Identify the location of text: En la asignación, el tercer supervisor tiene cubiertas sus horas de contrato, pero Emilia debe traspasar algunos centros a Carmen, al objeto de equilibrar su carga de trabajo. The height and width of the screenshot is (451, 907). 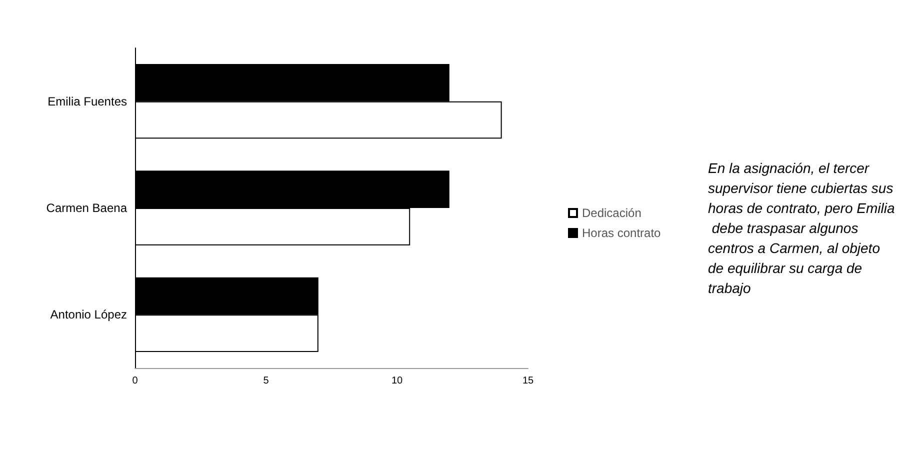
(803, 228).